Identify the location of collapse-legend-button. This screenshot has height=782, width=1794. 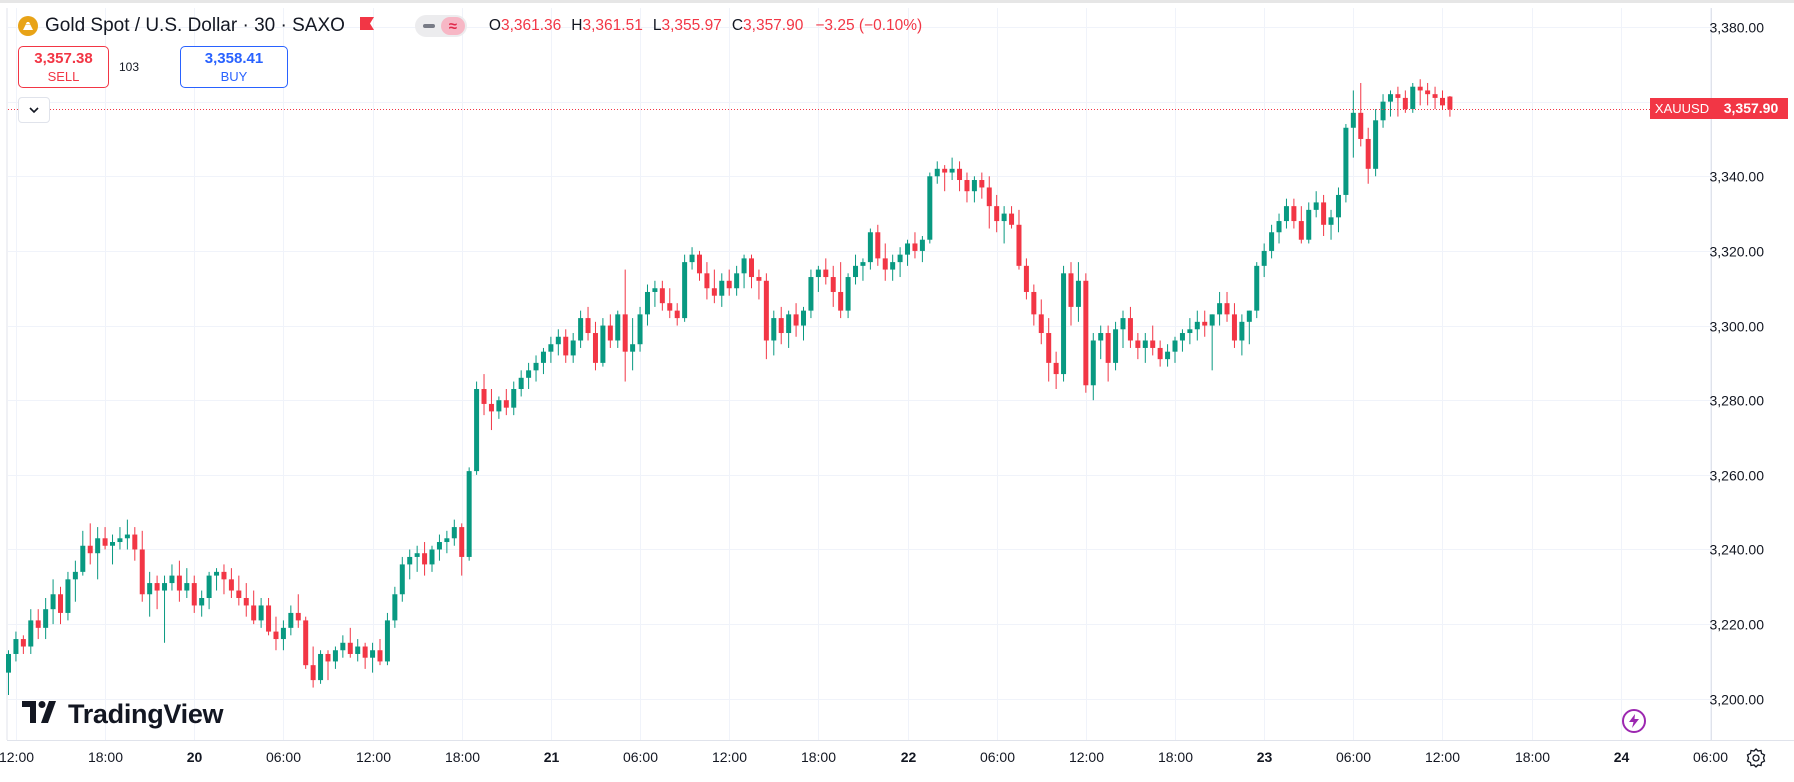
(34, 110).